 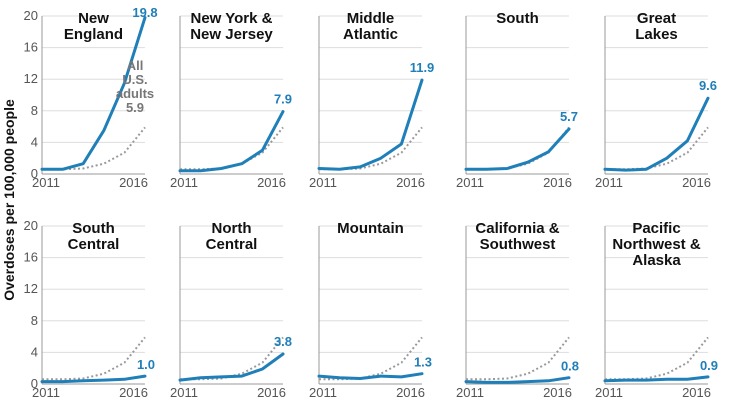 What do you see at coordinates (232, 228) in the screenshot?
I see `panel-title: North` at bounding box center [232, 228].